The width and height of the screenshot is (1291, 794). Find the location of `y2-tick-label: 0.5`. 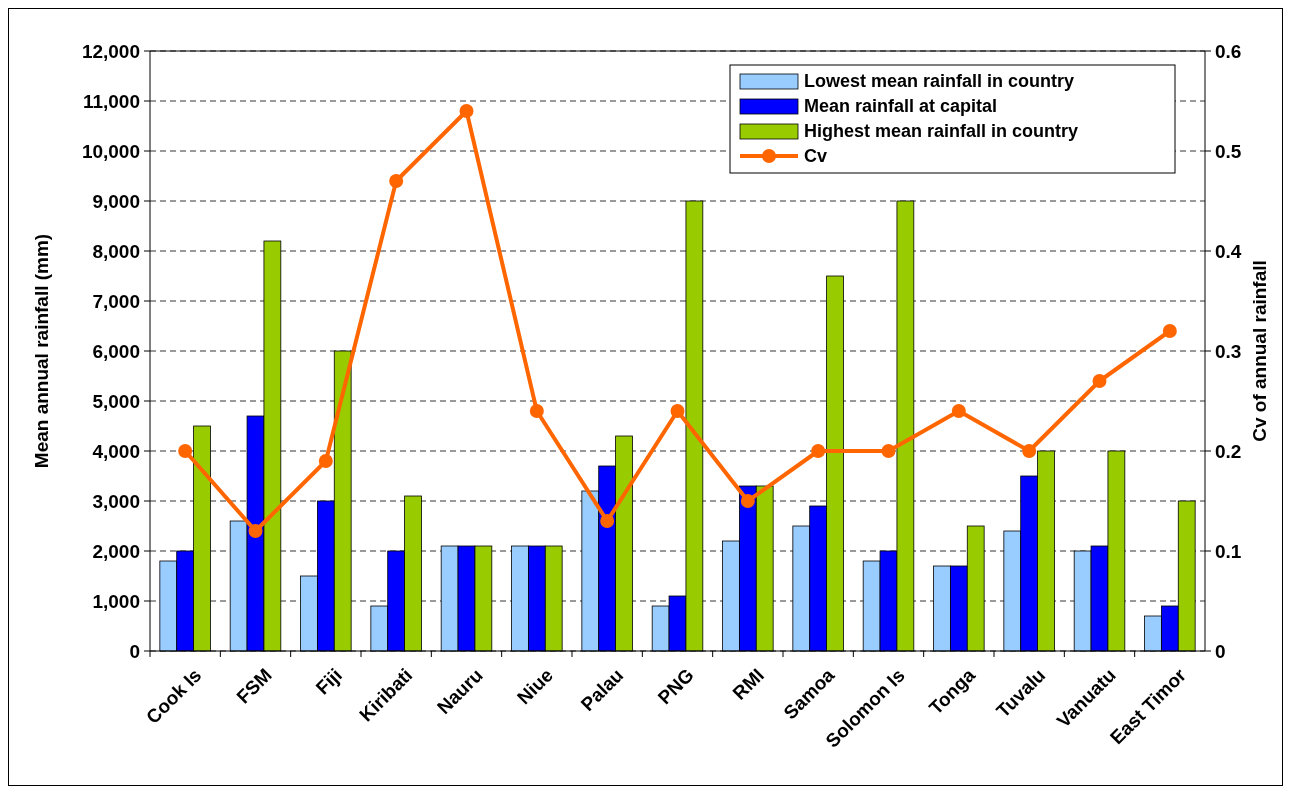

y2-tick-label: 0.5 is located at coordinates (1228, 151).